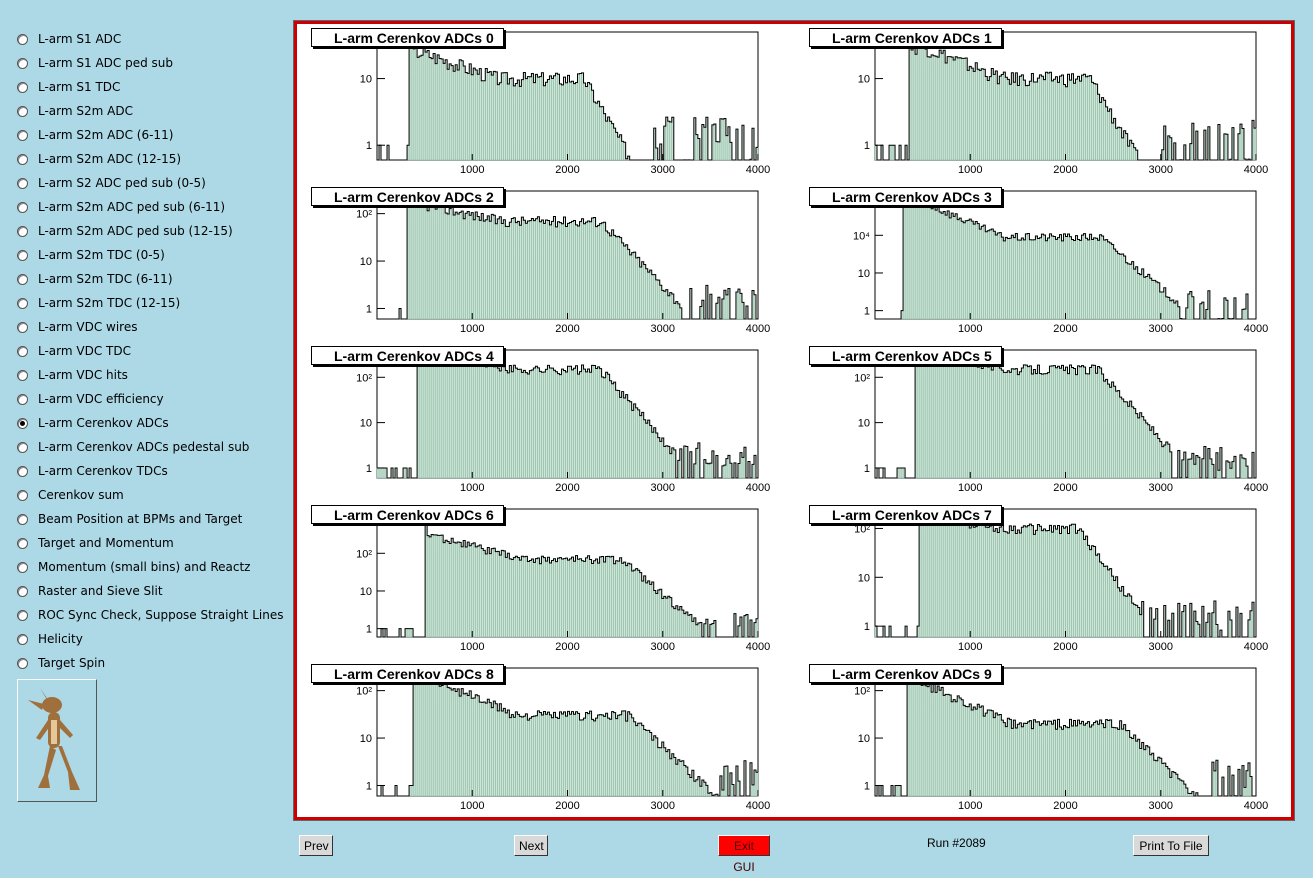  Describe the element at coordinates (103, 471) in the screenshot. I see `sidebar-item-label: L-arm Cerenkov TDCs` at that location.